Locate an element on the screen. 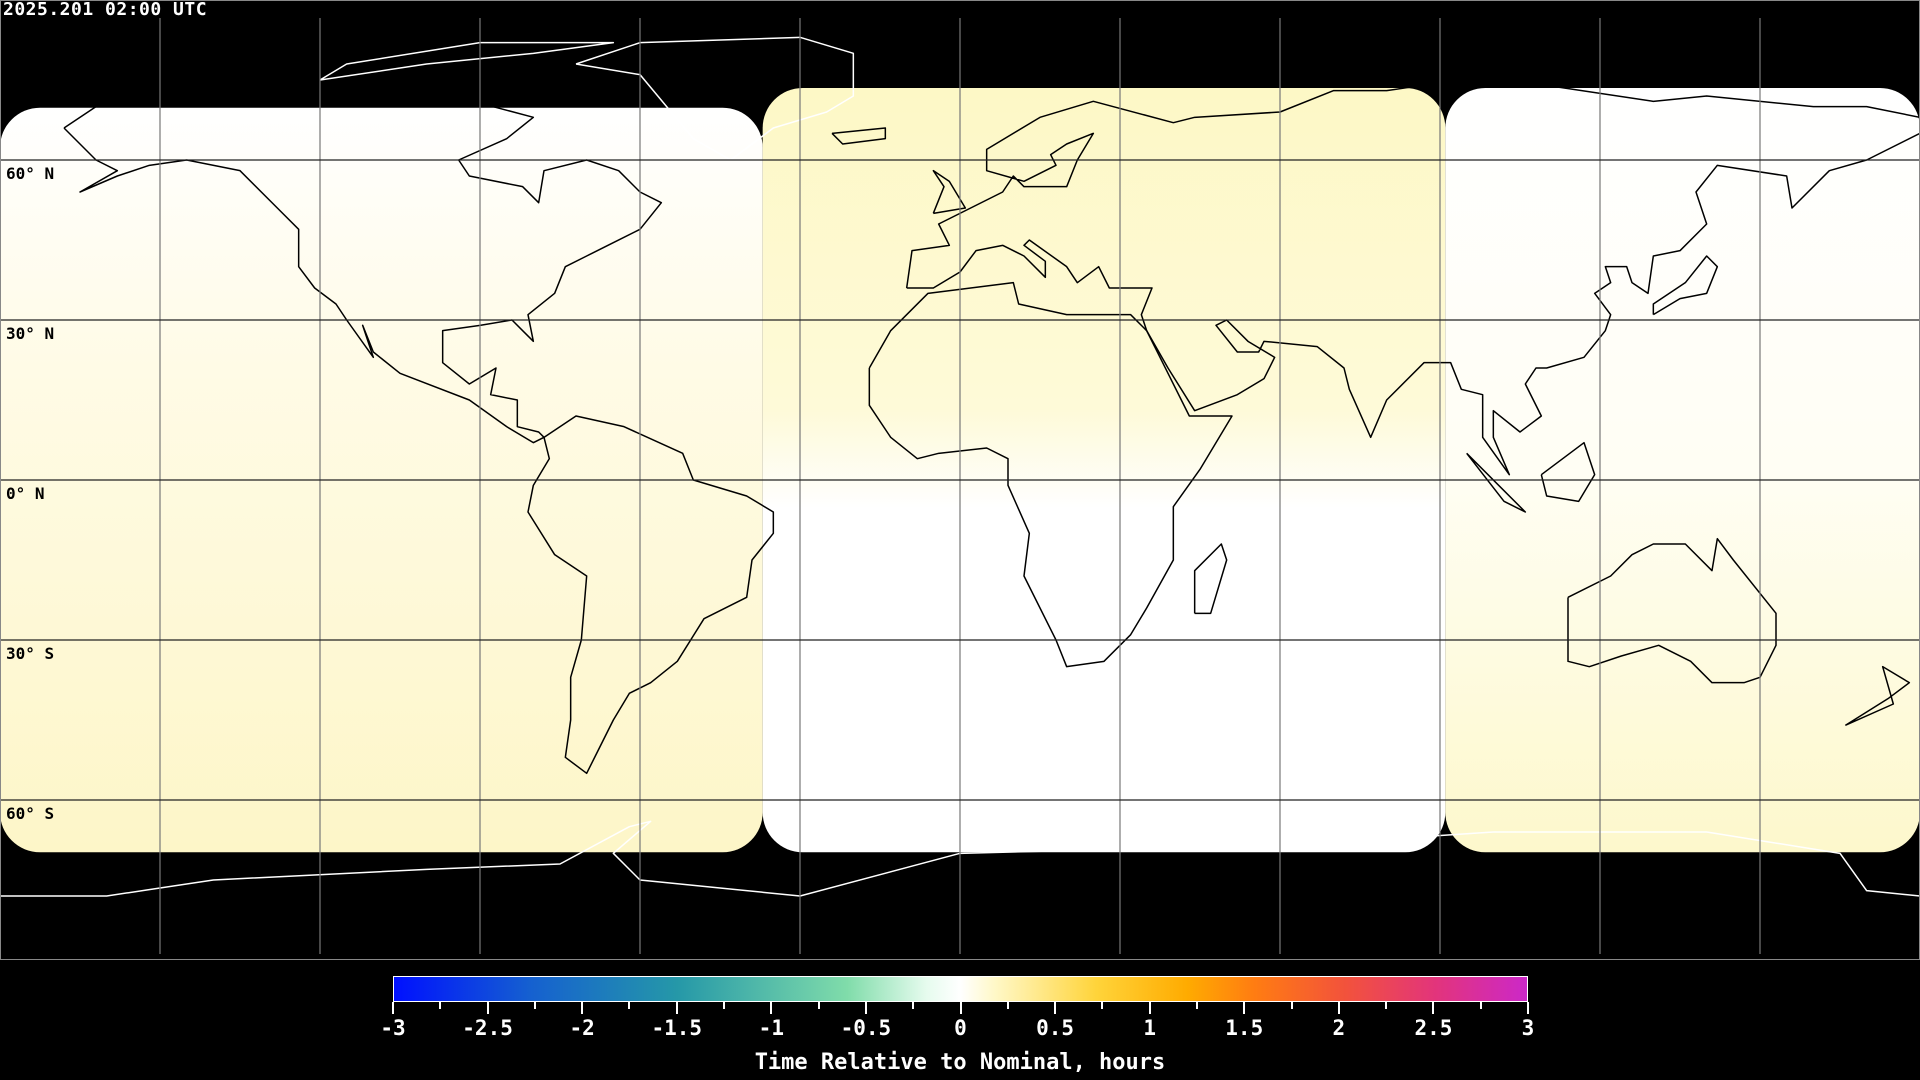  colorbar-tick-label: -1.5 is located at coordinates (677, 1028).